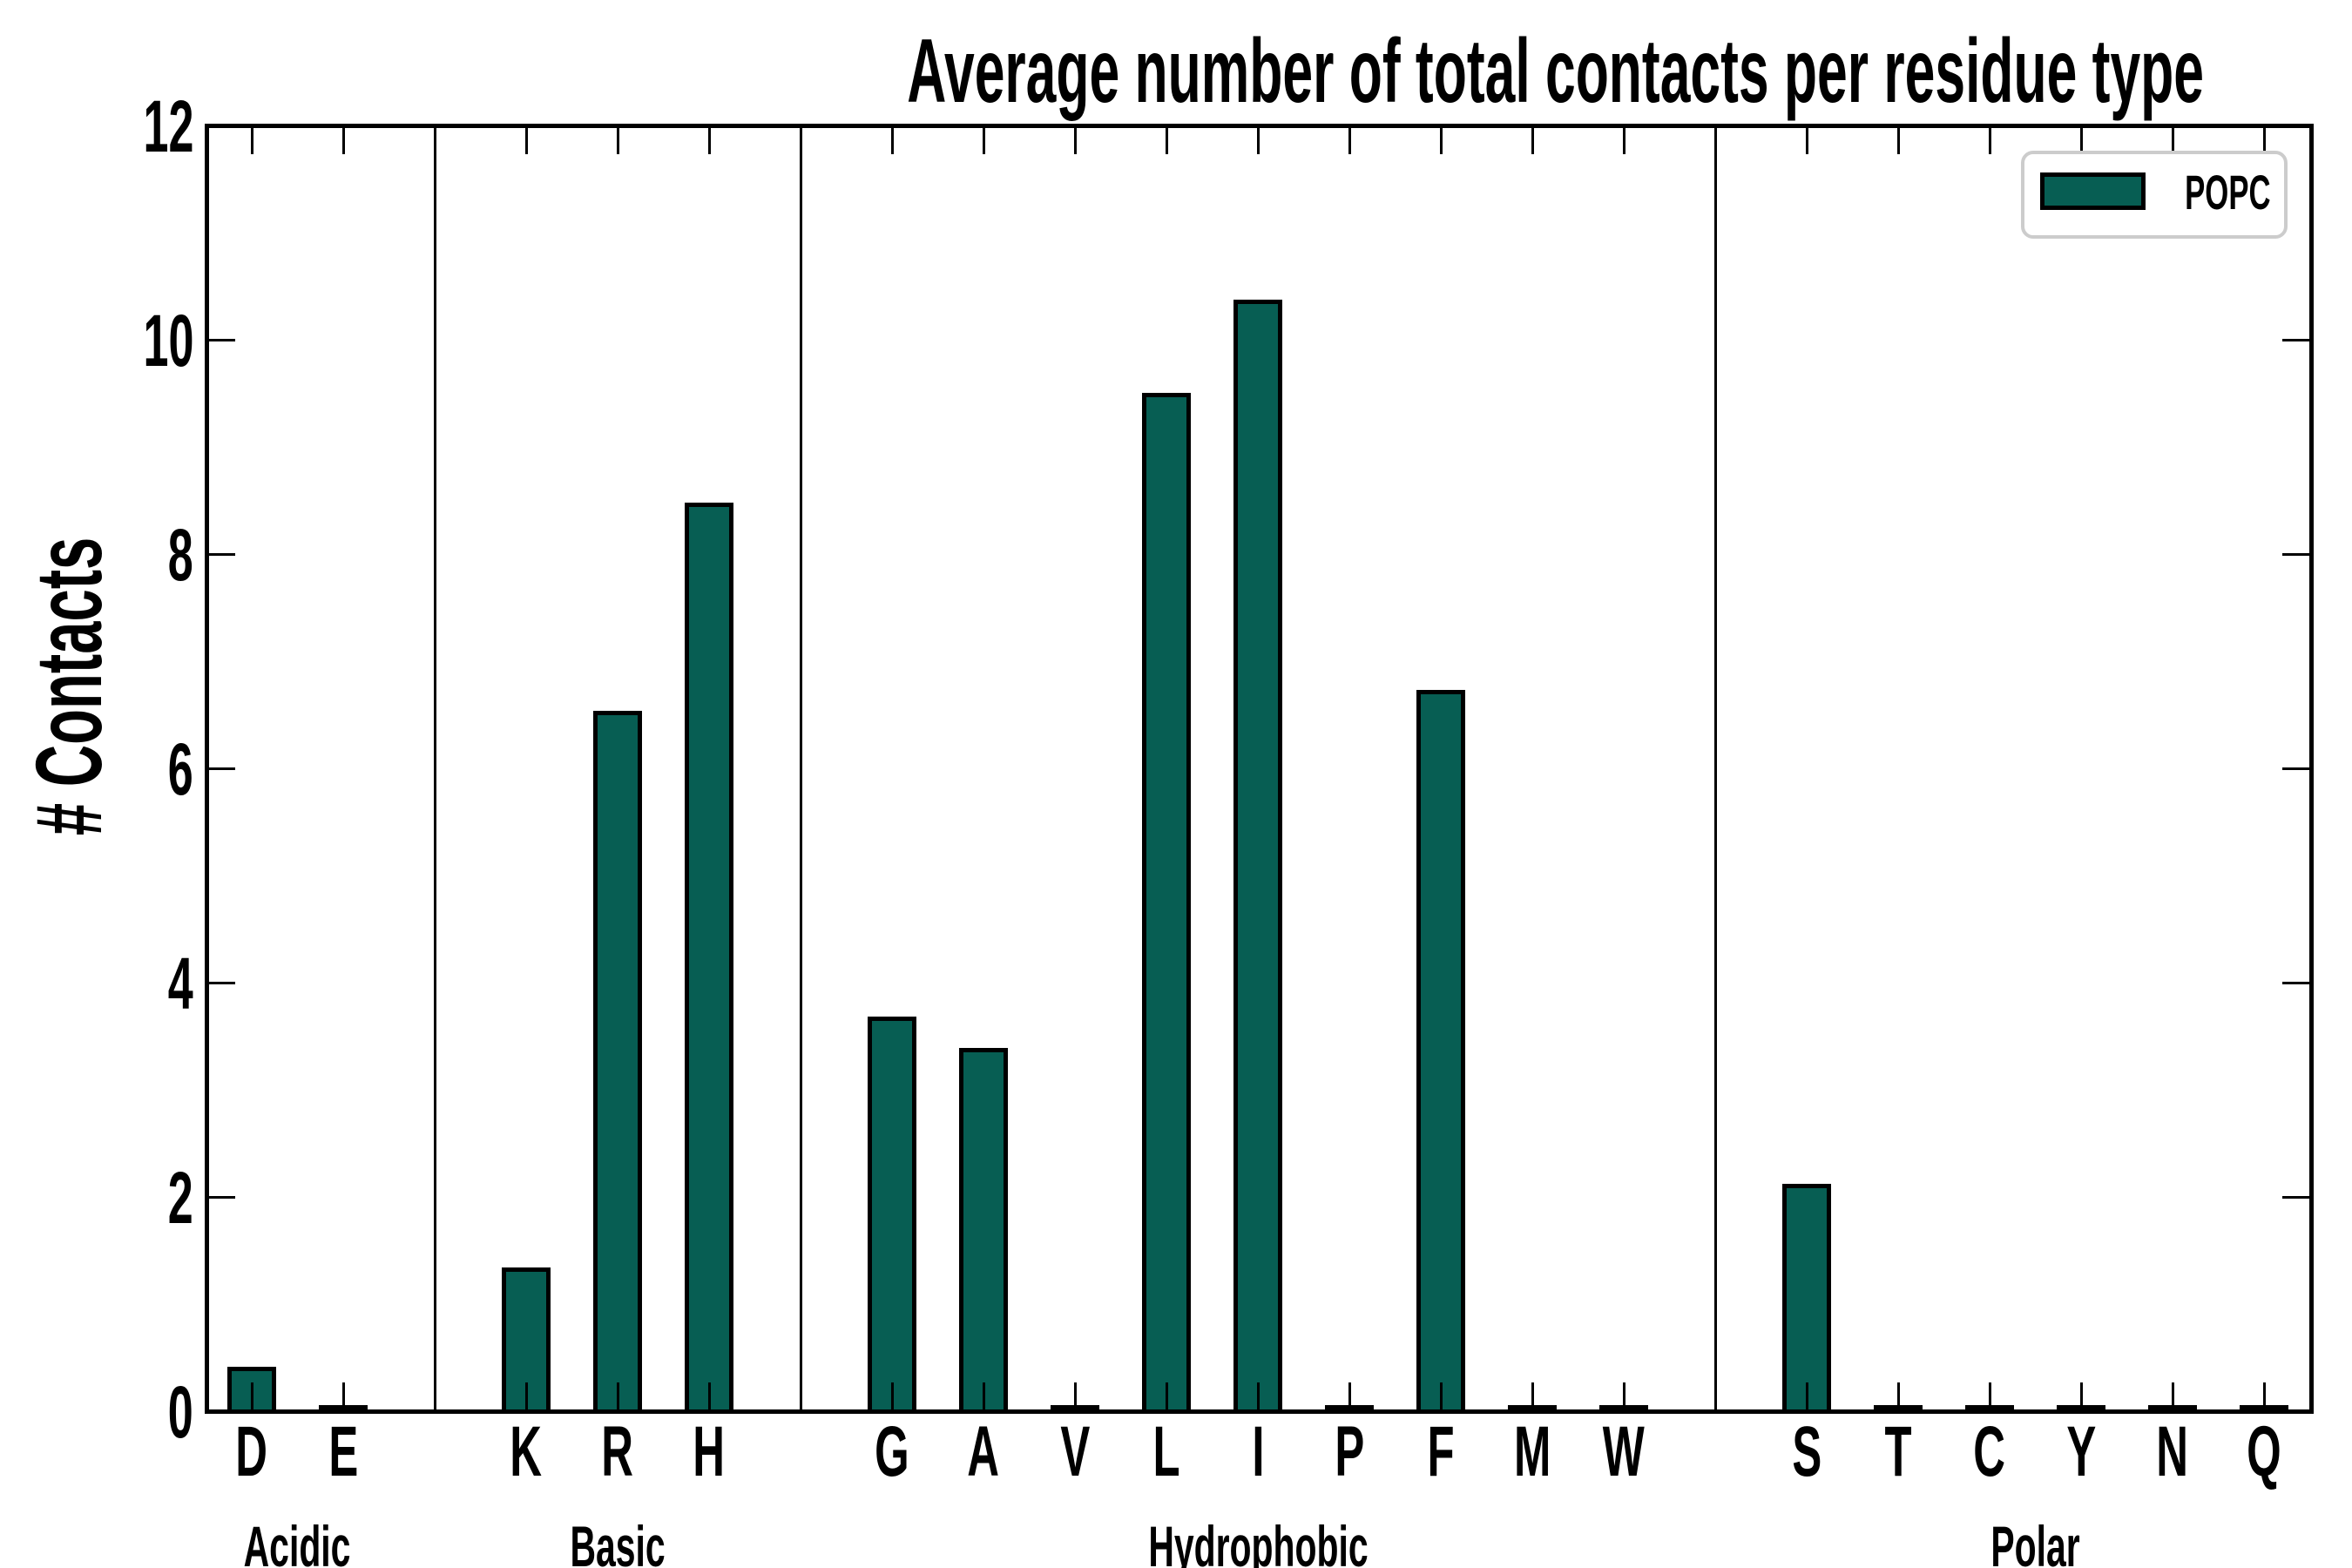  Describe the element at coordinates (96, 769) in the screenshot. I see `y-tick-label-6: 6` at that location.